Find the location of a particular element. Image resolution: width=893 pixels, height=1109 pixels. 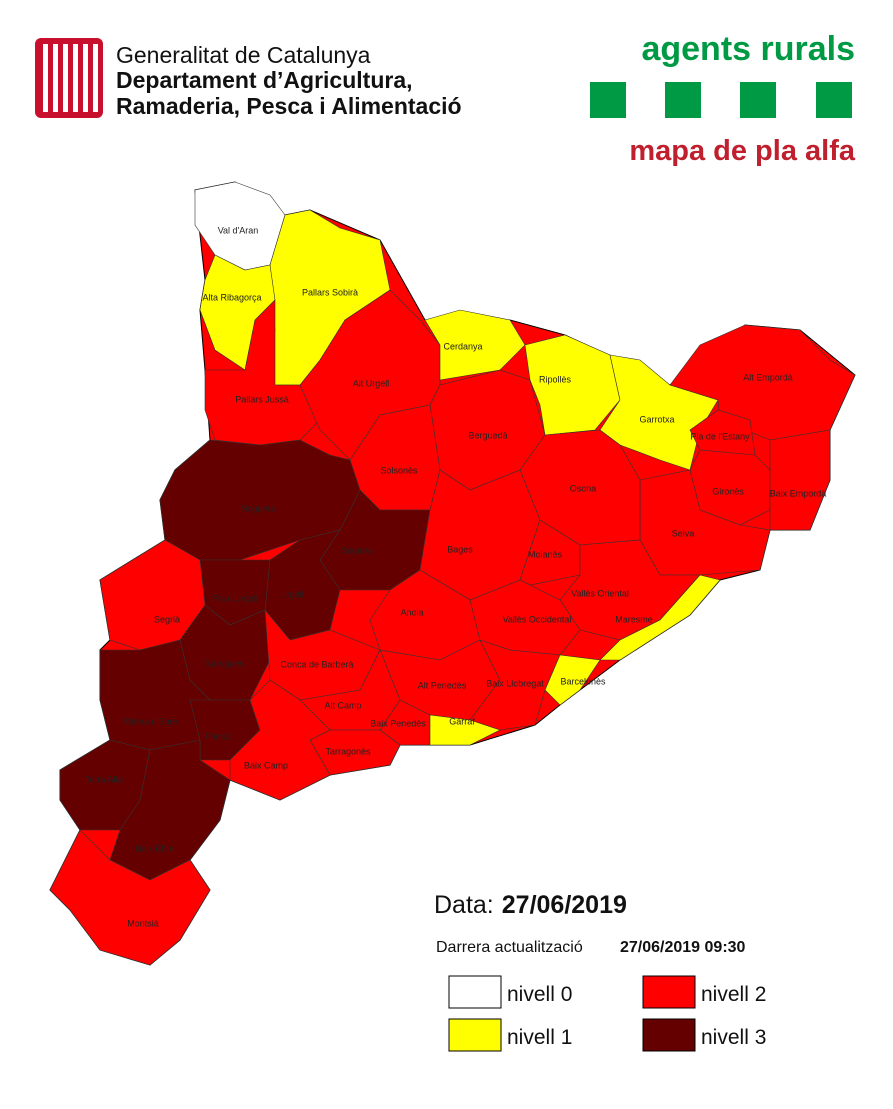

region-label: Priorat is located at coordinates (218, 736).